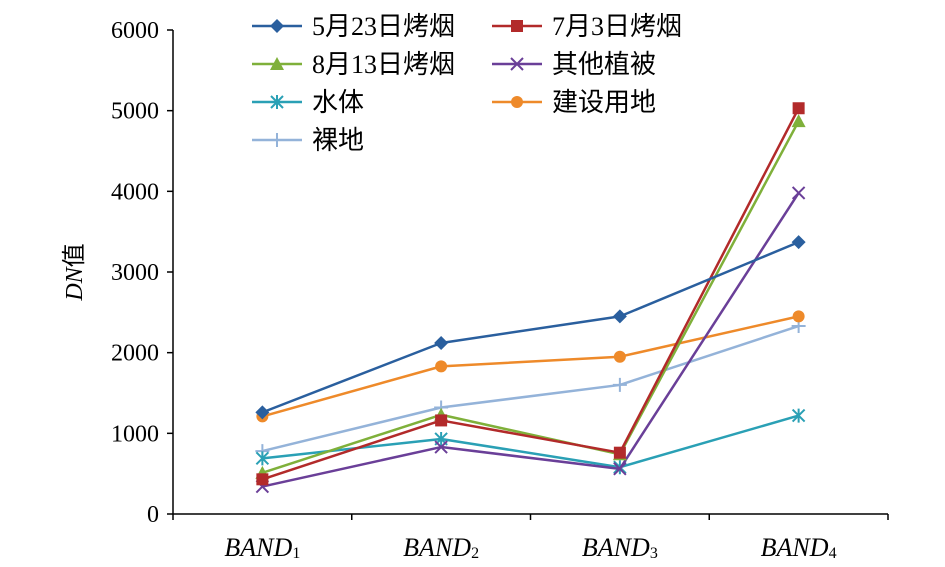 The height and width of the screenshot is (567, 945). I want to click on y-axis-title: DN值, so click(74, 272).